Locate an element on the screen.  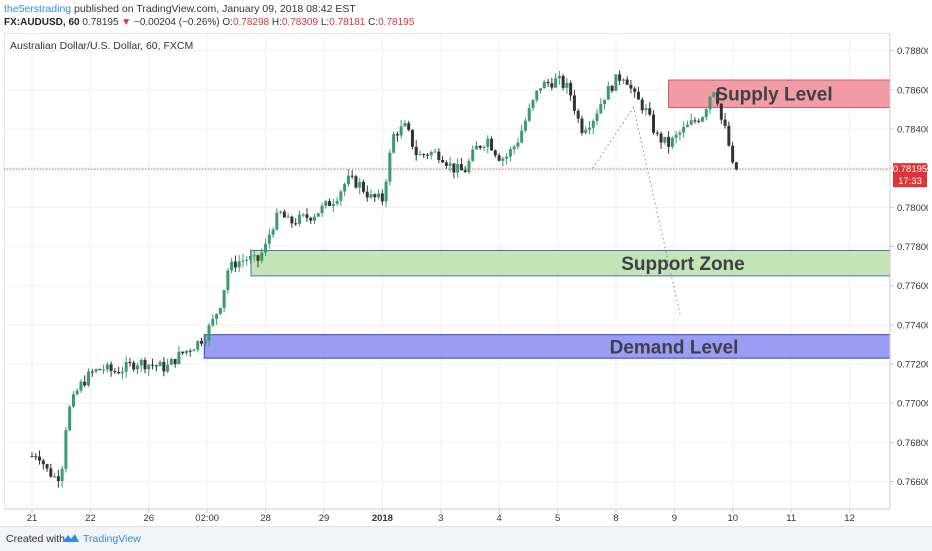
x-tick-label: 28 is located at coordinates (265, 518).